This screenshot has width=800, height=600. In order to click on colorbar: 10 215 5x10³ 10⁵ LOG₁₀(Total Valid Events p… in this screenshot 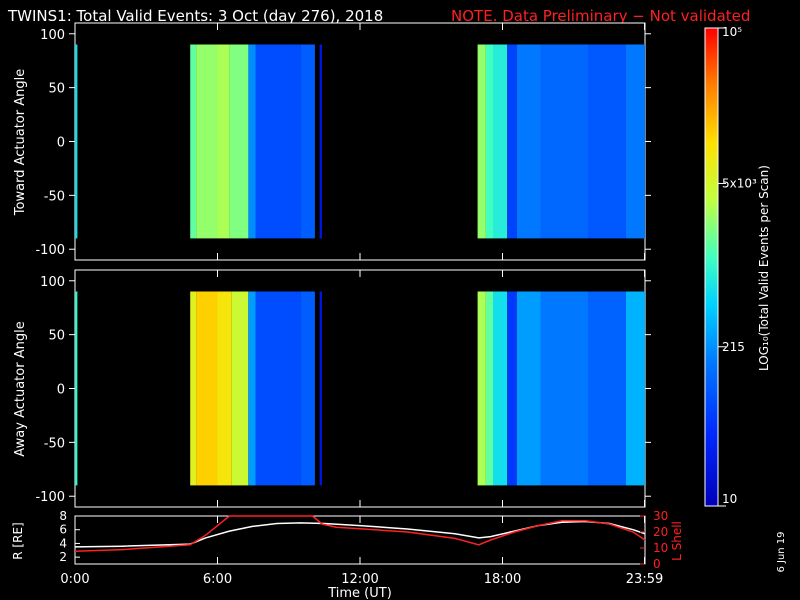, I will do `click(737, 266)`.